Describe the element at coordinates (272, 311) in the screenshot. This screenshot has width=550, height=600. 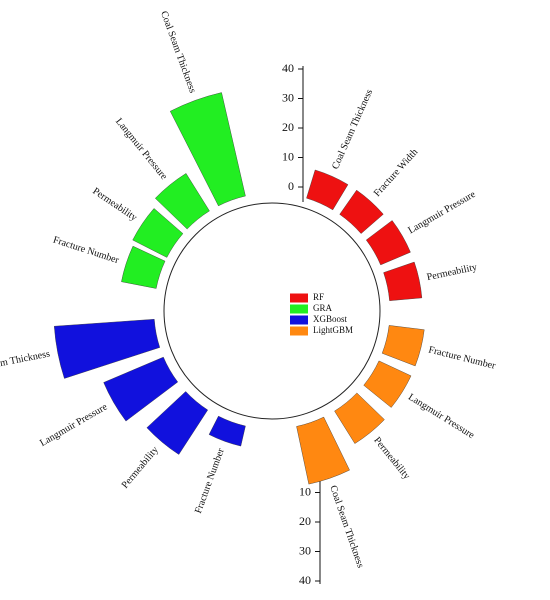
I see `inner-circle` at that location.